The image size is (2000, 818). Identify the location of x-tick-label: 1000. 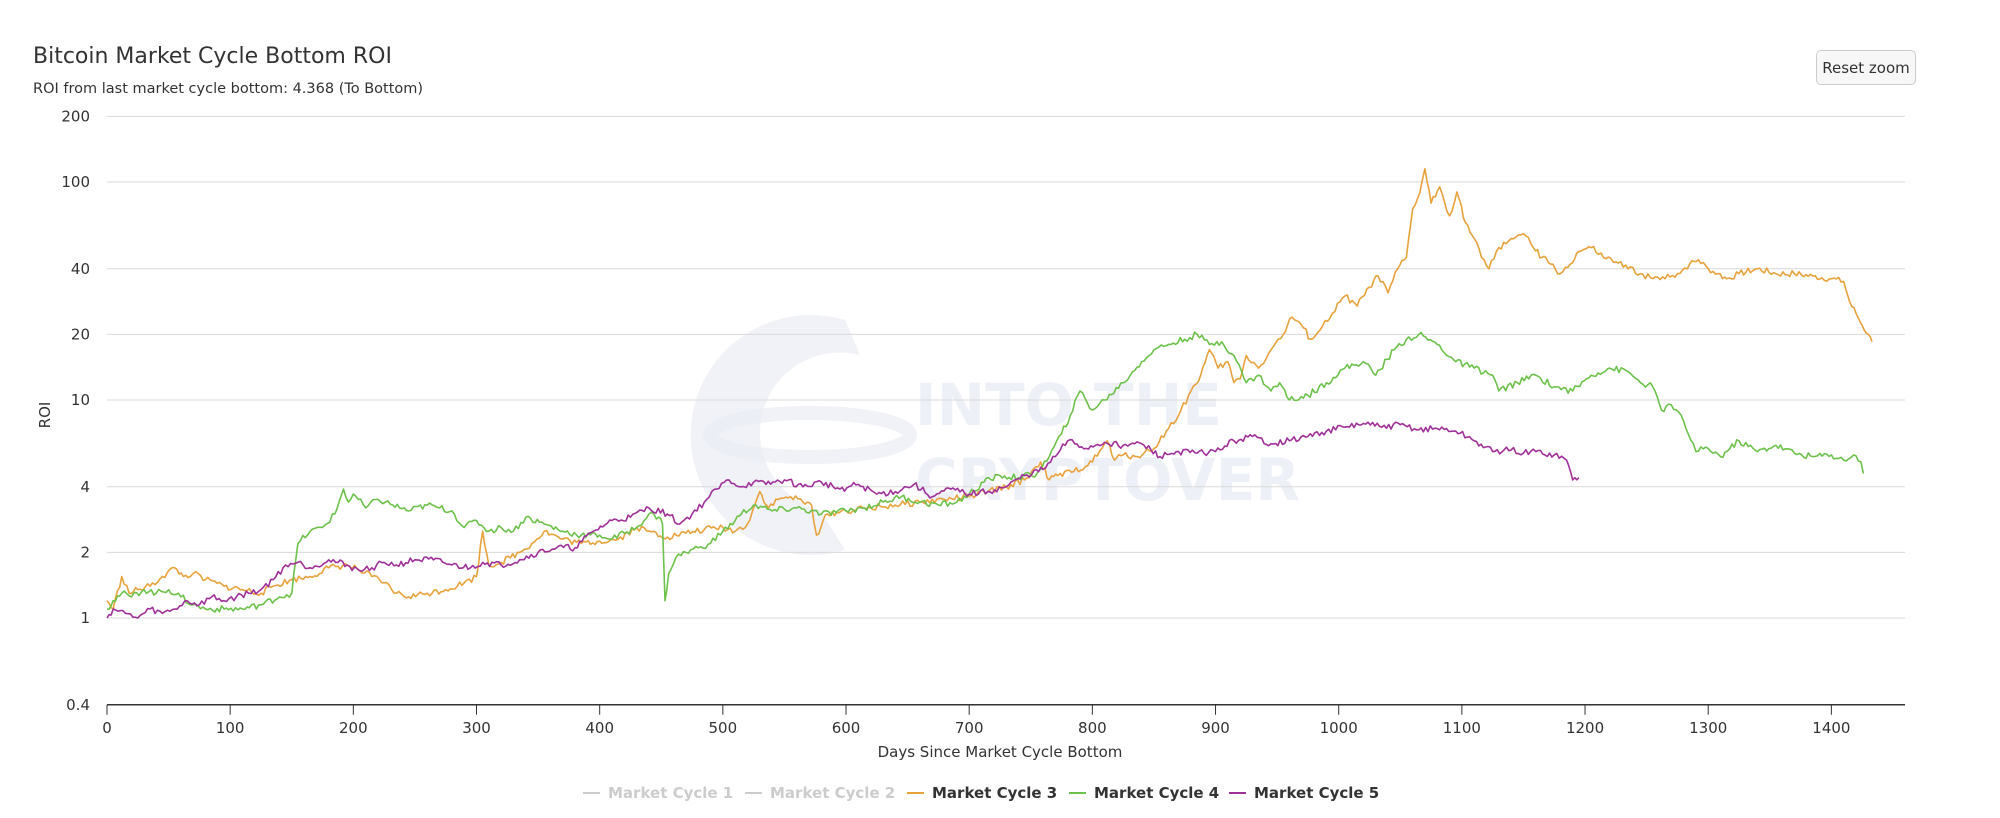
(1339, 728).